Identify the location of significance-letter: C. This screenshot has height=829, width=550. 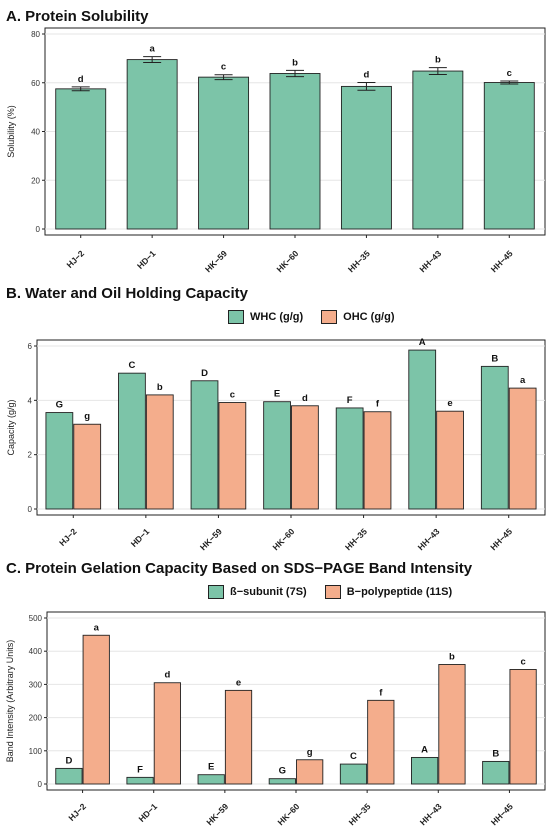
(353, 756).